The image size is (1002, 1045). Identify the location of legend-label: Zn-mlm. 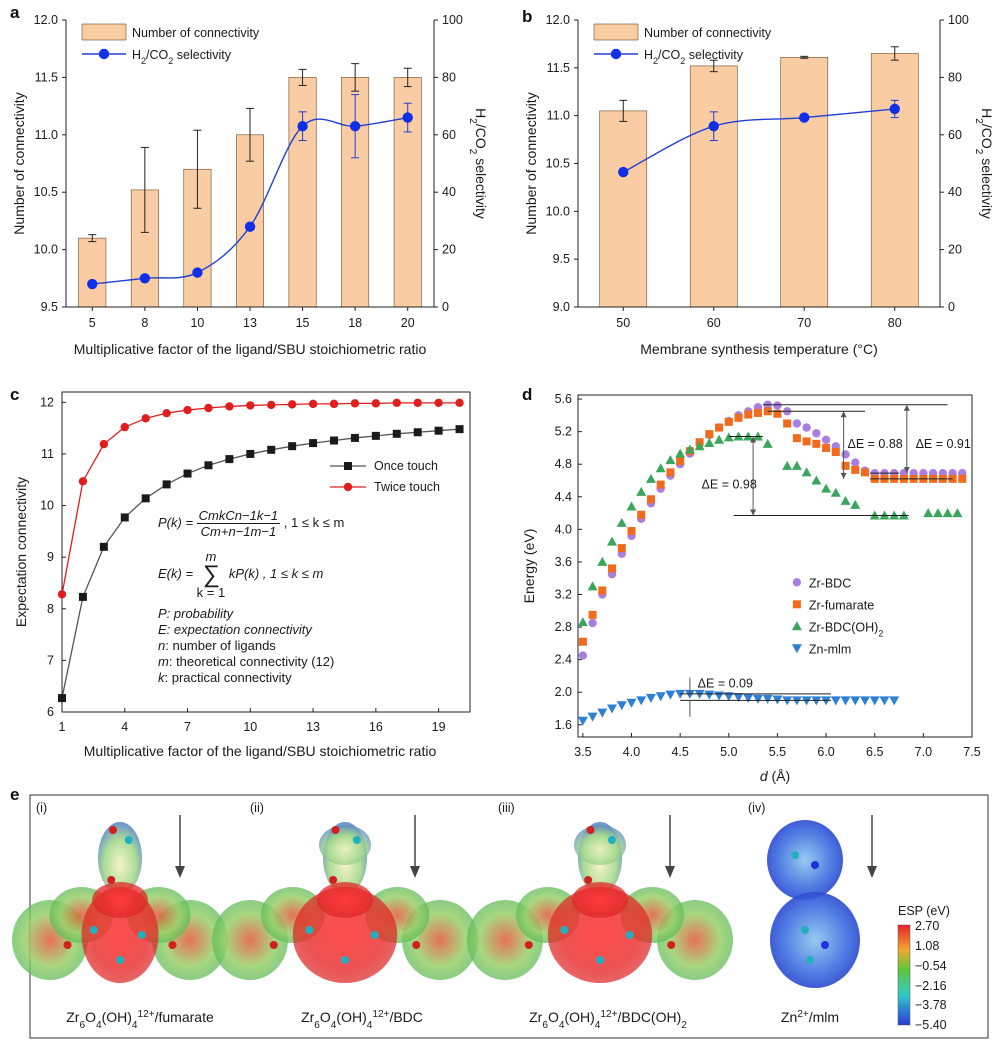
(830, 649).